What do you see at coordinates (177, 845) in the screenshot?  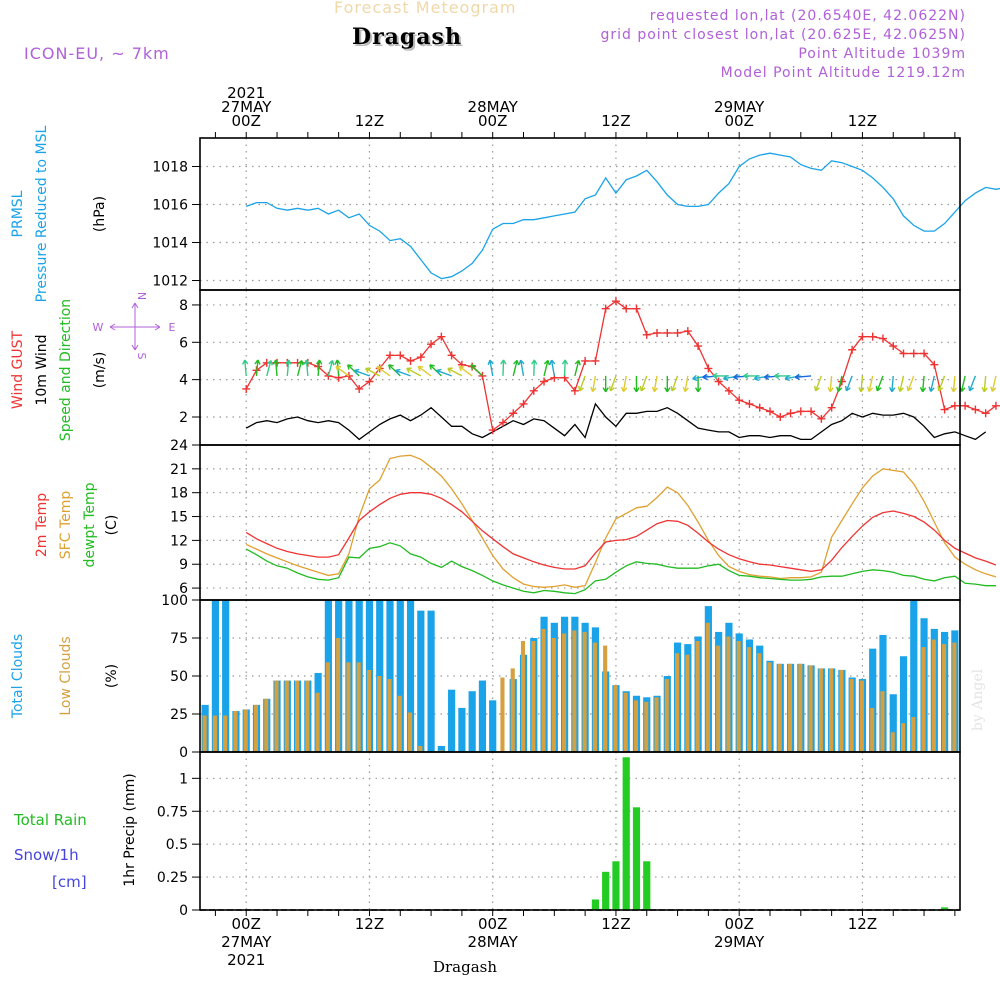 I see `y-tick-label: 0.5` at bounding box center [177, 845].